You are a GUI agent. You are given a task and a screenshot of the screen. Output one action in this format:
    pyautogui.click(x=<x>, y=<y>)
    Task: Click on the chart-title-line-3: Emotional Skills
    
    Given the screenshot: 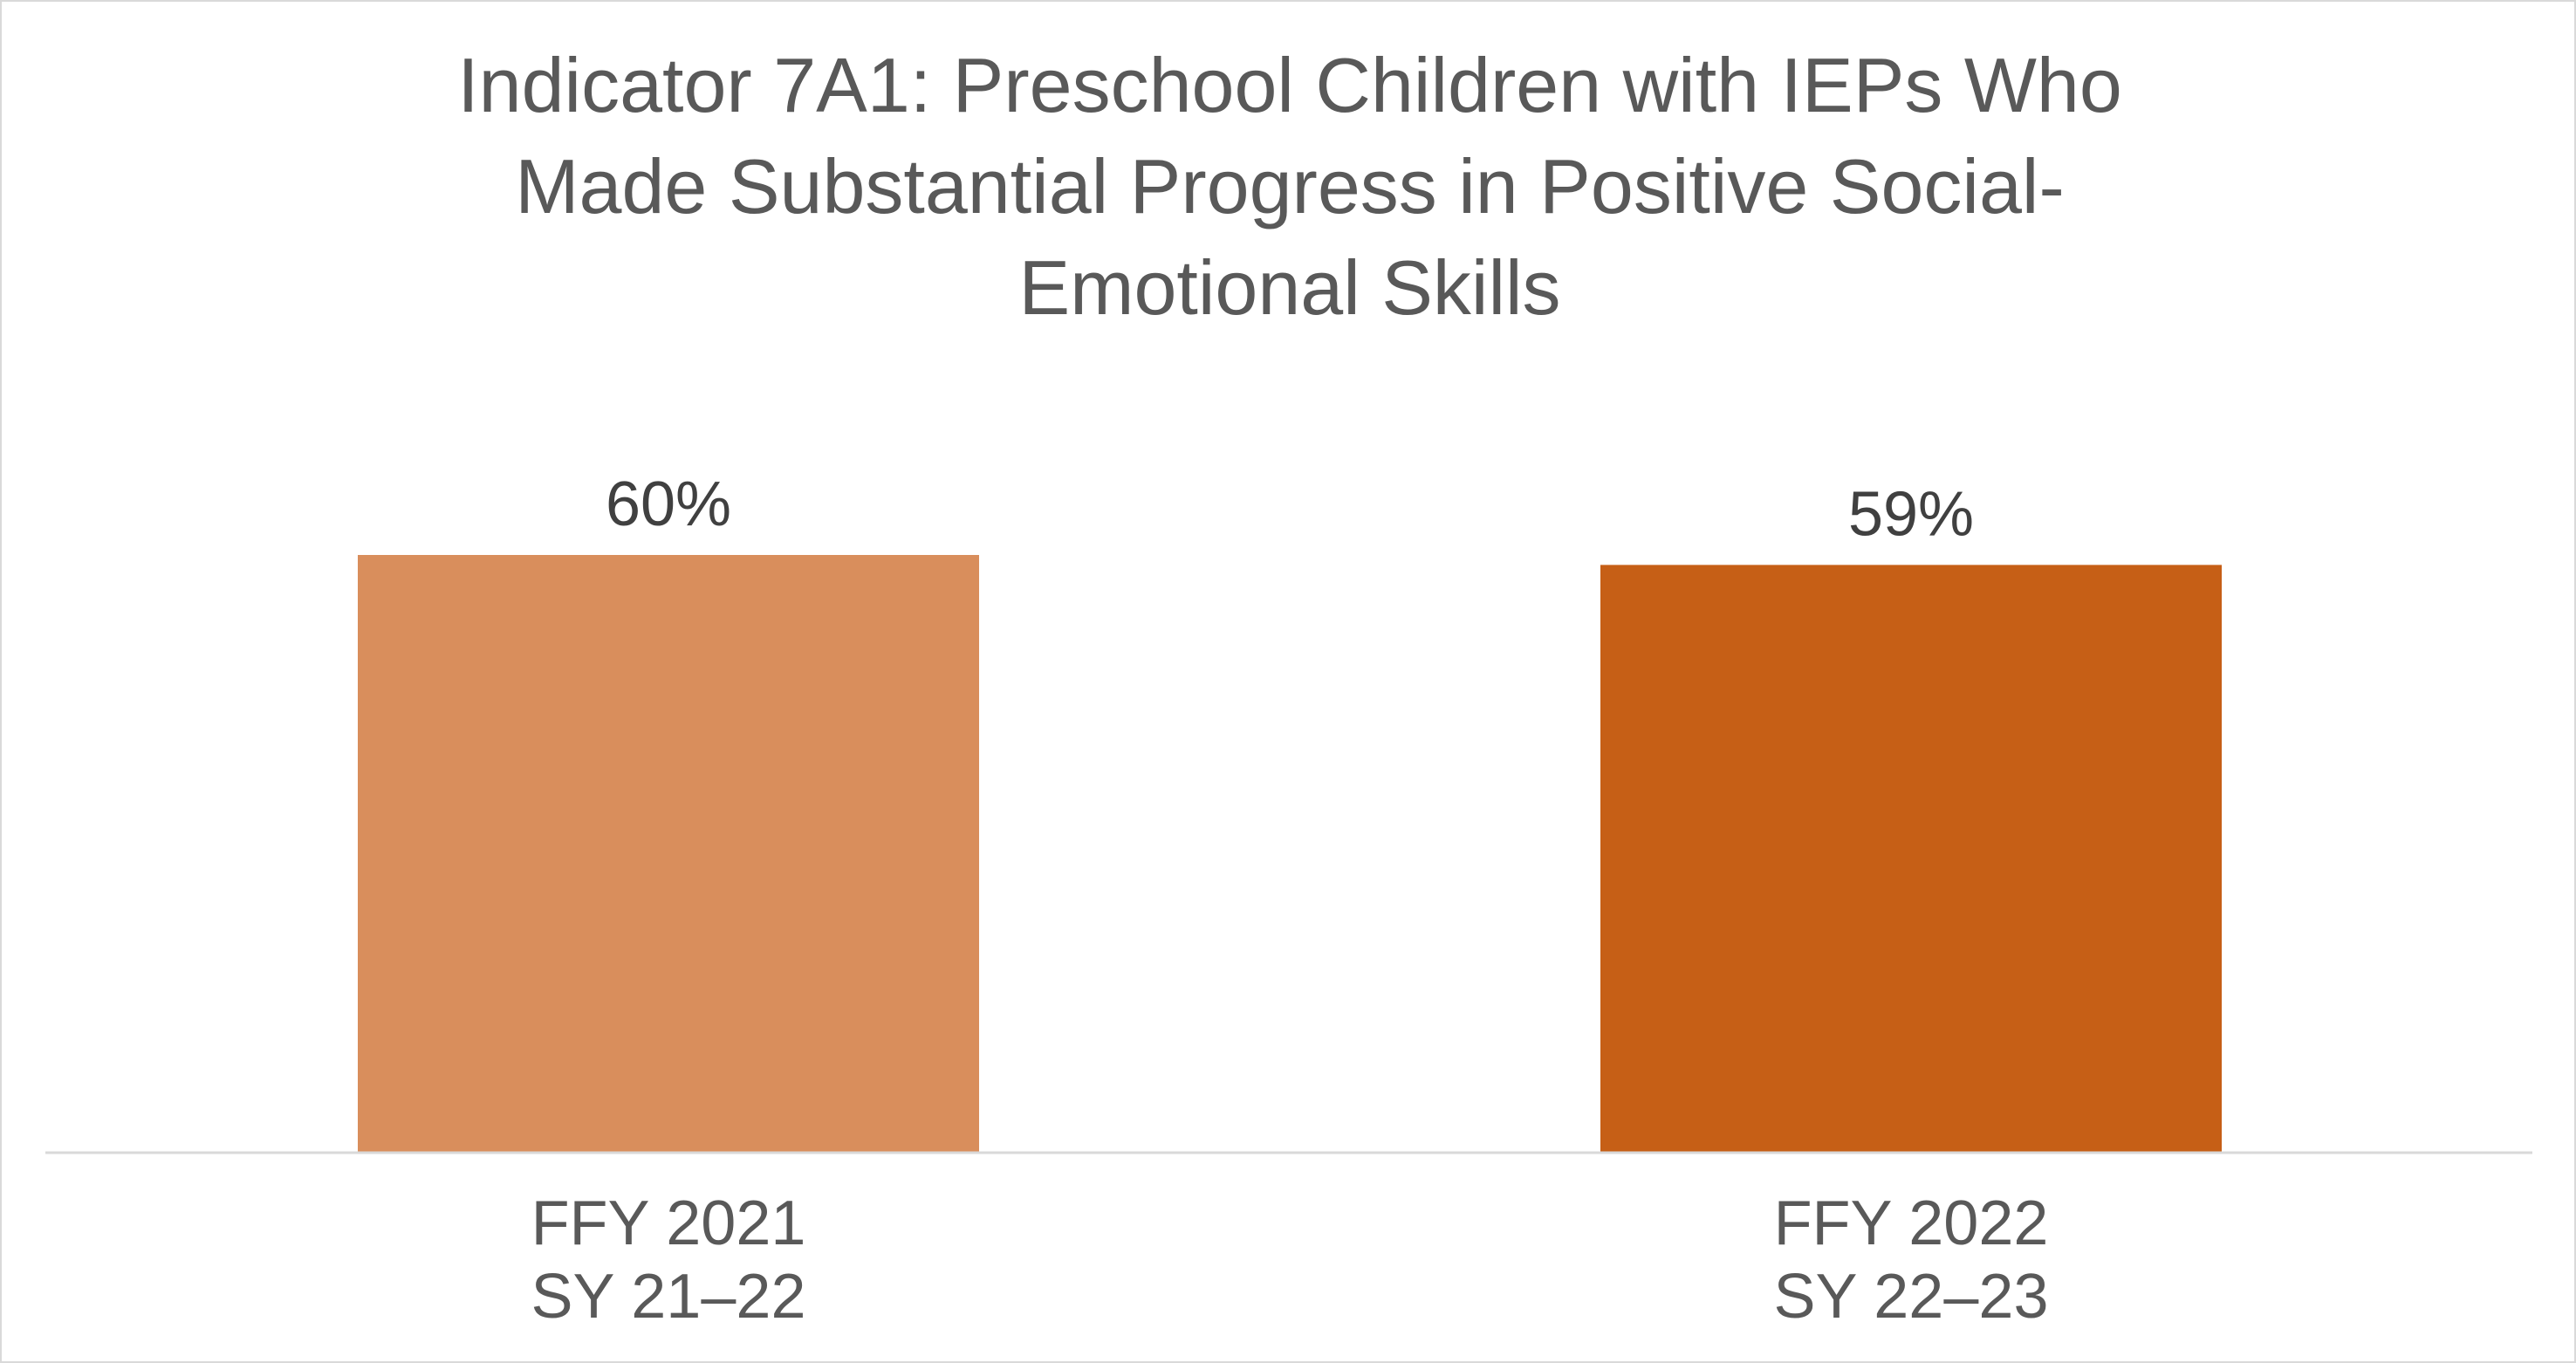 What is the action you would take?
    pyautogui.click(x=1290, y=287)
    